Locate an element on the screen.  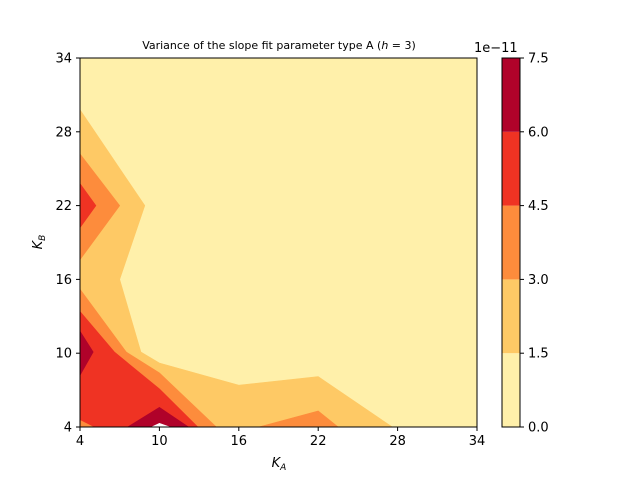
x-tick-label: 4 is located at coordinates (80, 441).